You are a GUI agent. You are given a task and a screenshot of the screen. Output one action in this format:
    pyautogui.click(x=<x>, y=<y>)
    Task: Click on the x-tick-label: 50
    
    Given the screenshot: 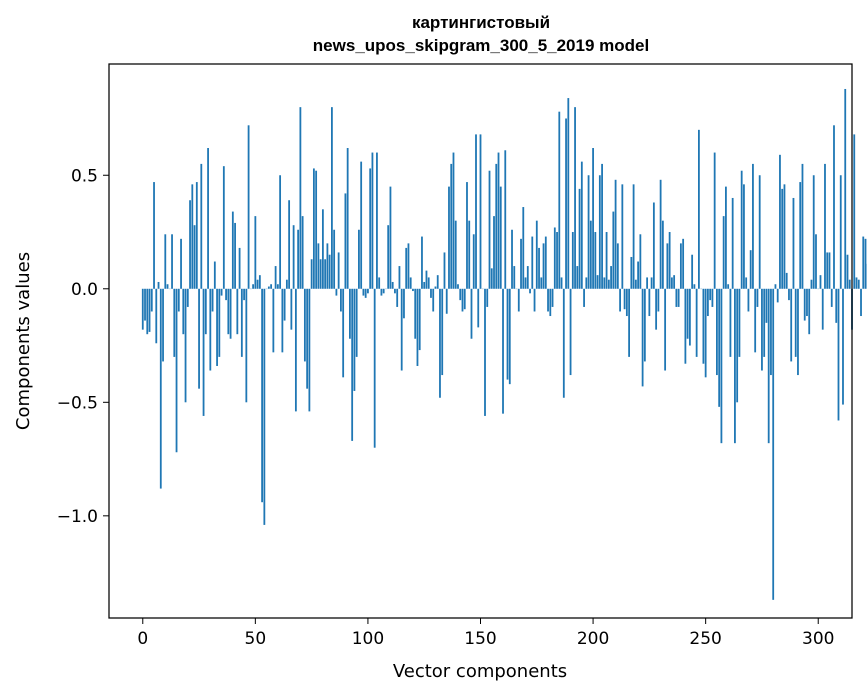 What is the action you would take?
    pyautogui.click(x=256, y=639)
    